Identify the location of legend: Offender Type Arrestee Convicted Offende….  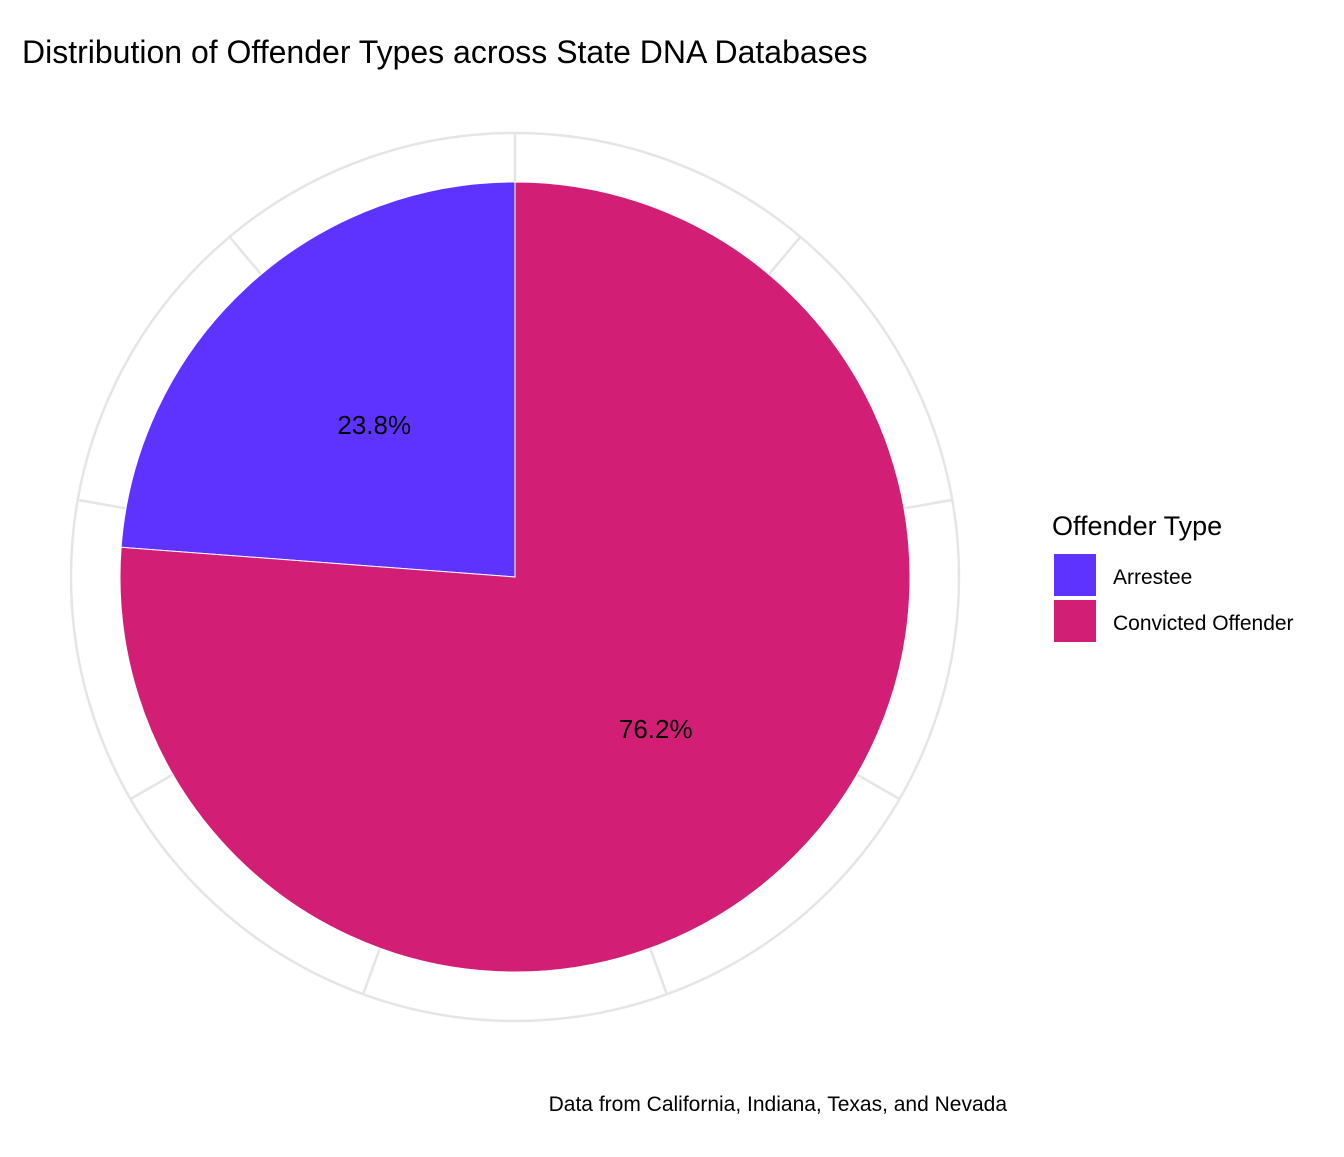
(1173, 576).